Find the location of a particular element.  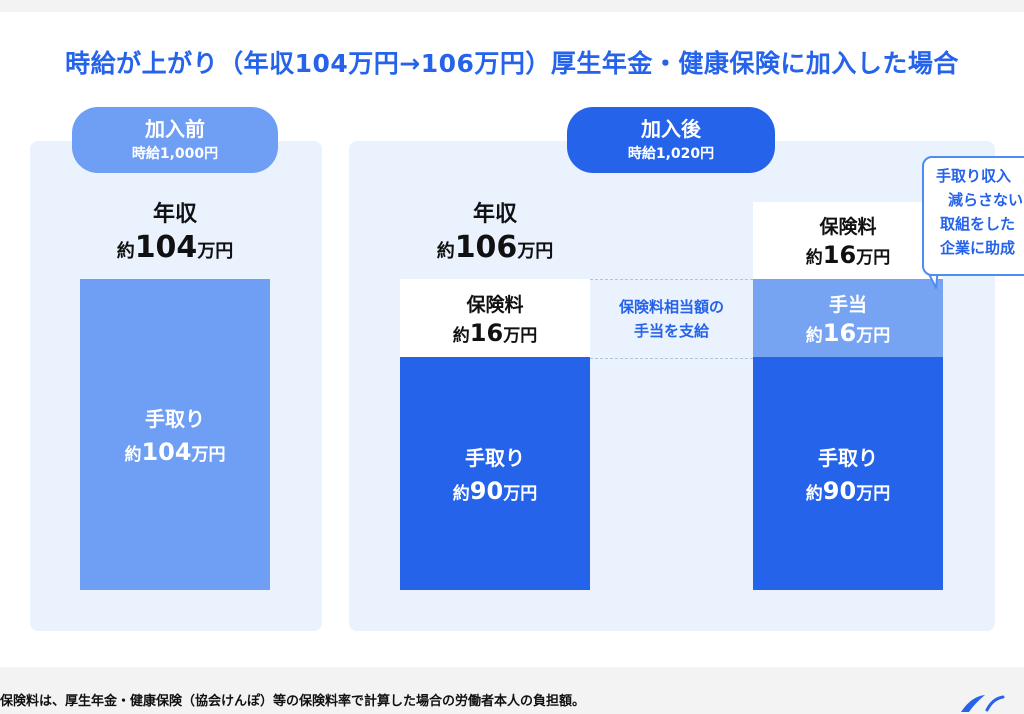

after-income-label: 年収 is located at coordinates (494, 214).